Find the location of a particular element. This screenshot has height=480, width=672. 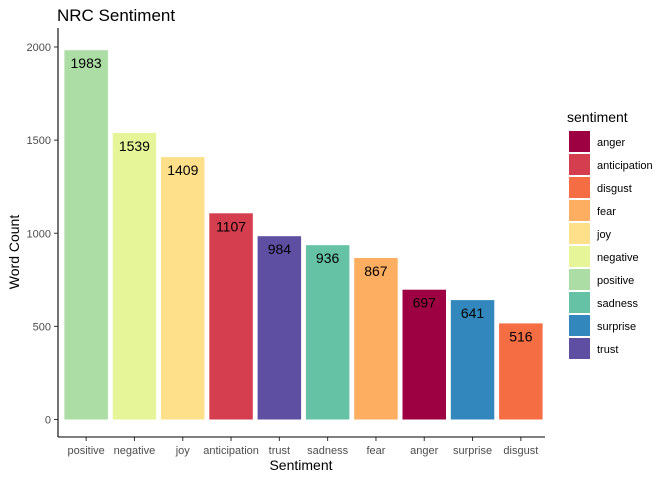

y-tick-label-0: 0 is located at coordinates (48, 421).